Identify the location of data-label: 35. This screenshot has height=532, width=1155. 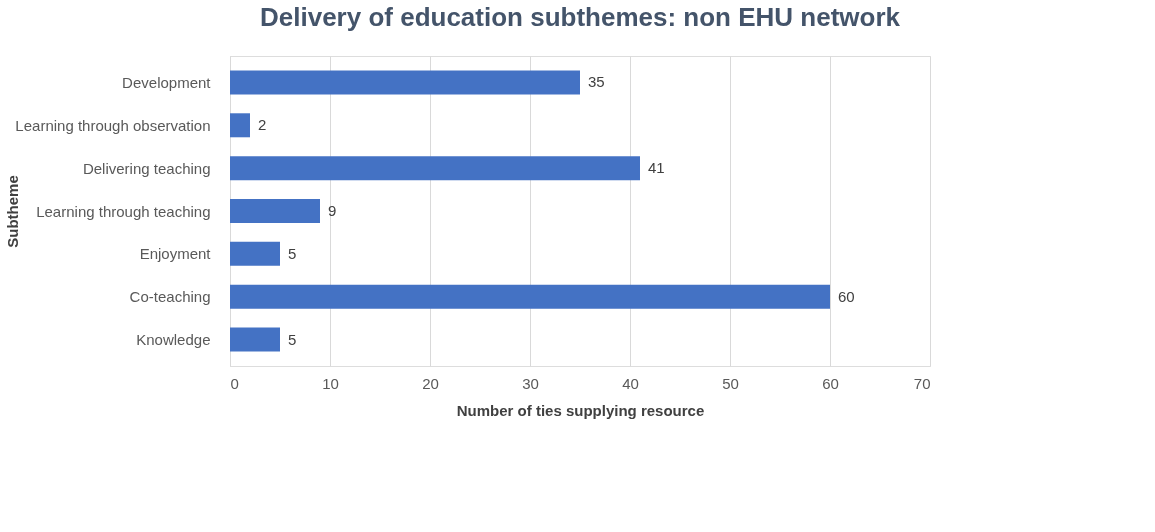
(596, 82).